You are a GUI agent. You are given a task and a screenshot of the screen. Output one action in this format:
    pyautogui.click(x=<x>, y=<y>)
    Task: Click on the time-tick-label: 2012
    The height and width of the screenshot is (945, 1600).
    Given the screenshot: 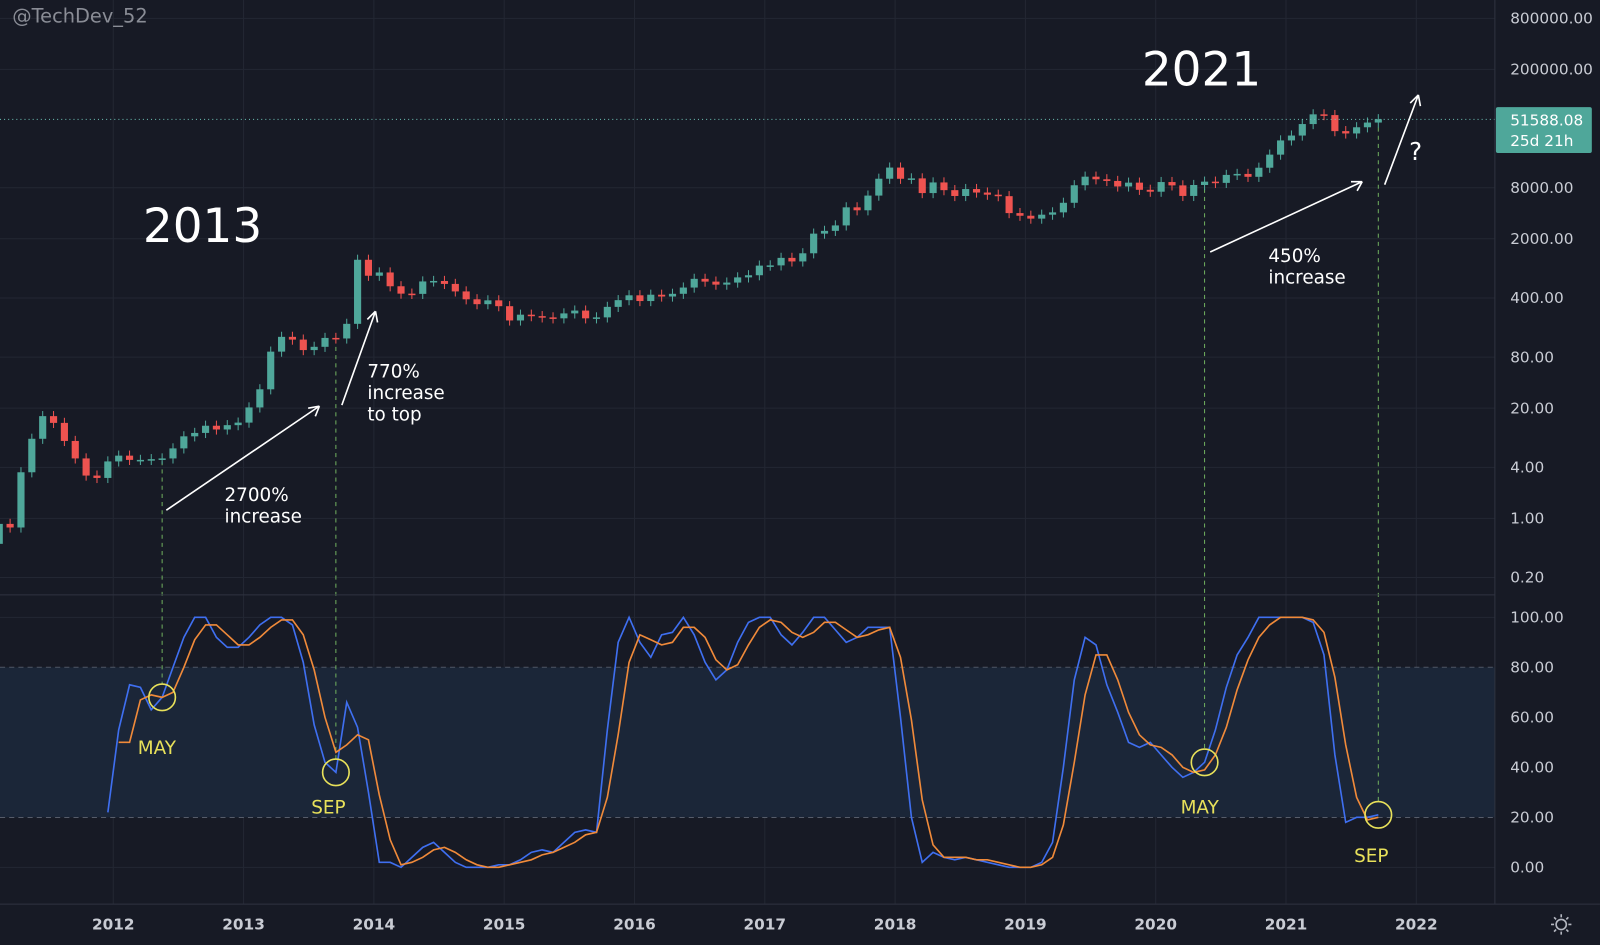 What is the action you would take?
    pyautogui.click(x=113, y=925)
    